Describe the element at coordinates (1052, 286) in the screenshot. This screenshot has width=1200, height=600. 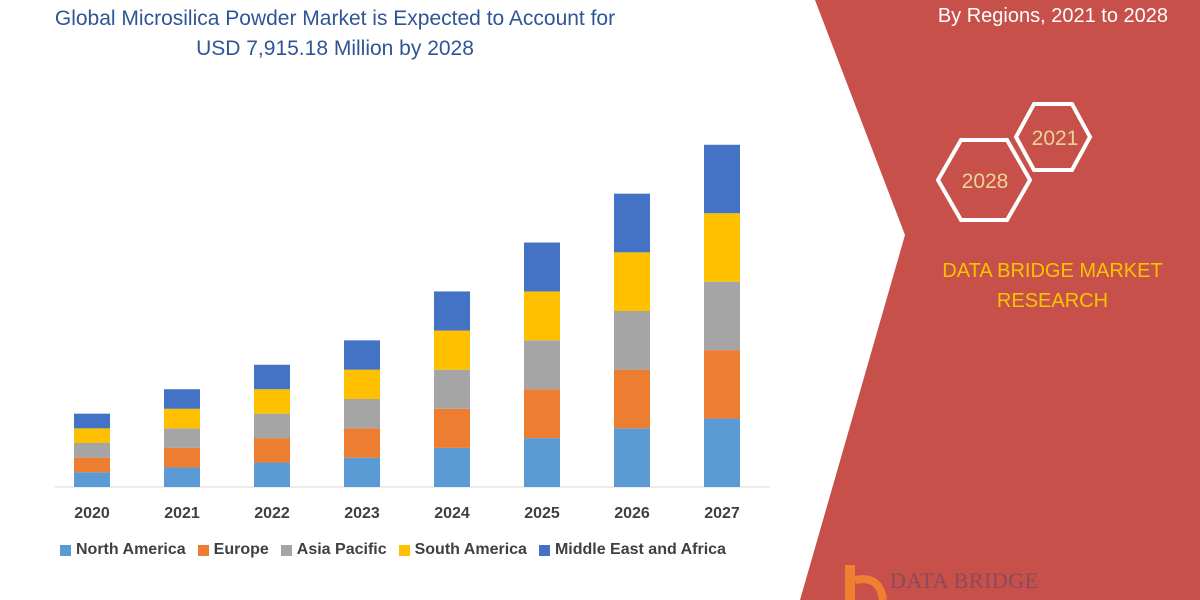
I see `brand-name: DATA BRIDGE MARKET RESEARCH` at that location.